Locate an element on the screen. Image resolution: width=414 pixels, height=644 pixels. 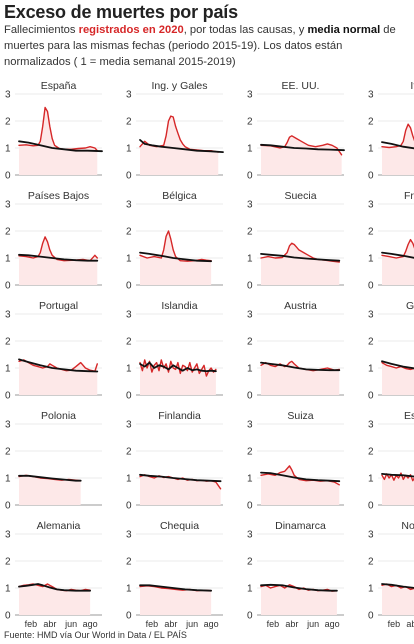
panel-title: Bélgica is located at coordinates (179, 196).